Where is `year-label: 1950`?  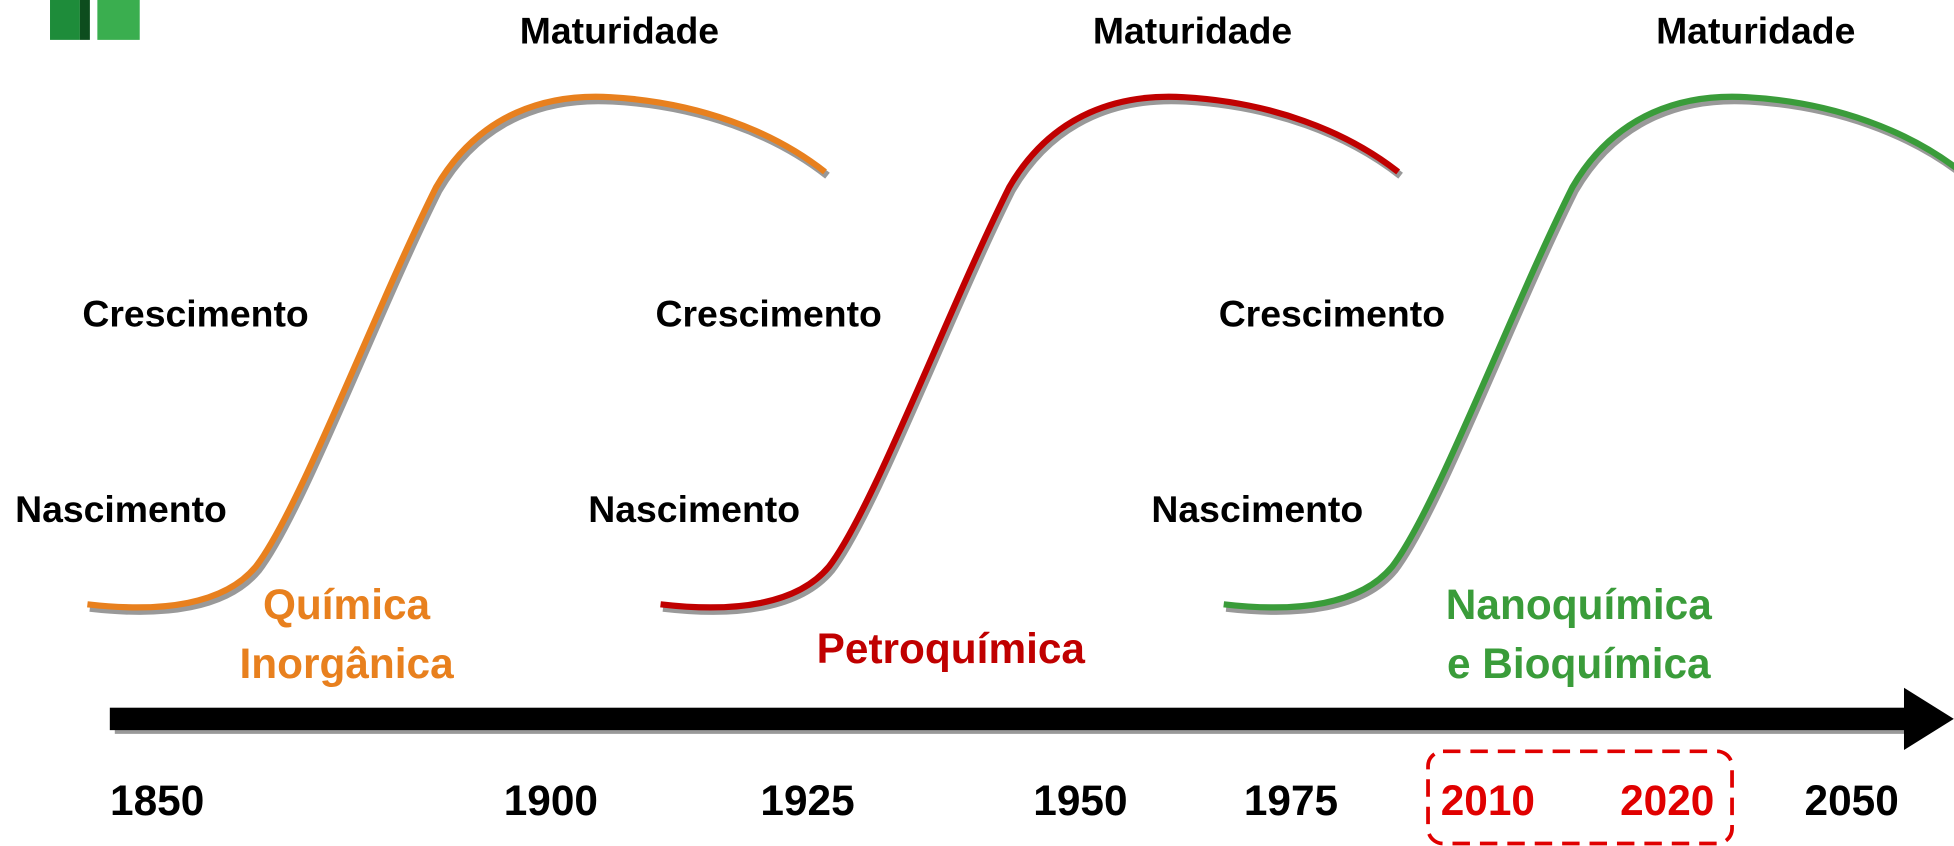 year-label: 1950 is located at coordinates (1080, 800).